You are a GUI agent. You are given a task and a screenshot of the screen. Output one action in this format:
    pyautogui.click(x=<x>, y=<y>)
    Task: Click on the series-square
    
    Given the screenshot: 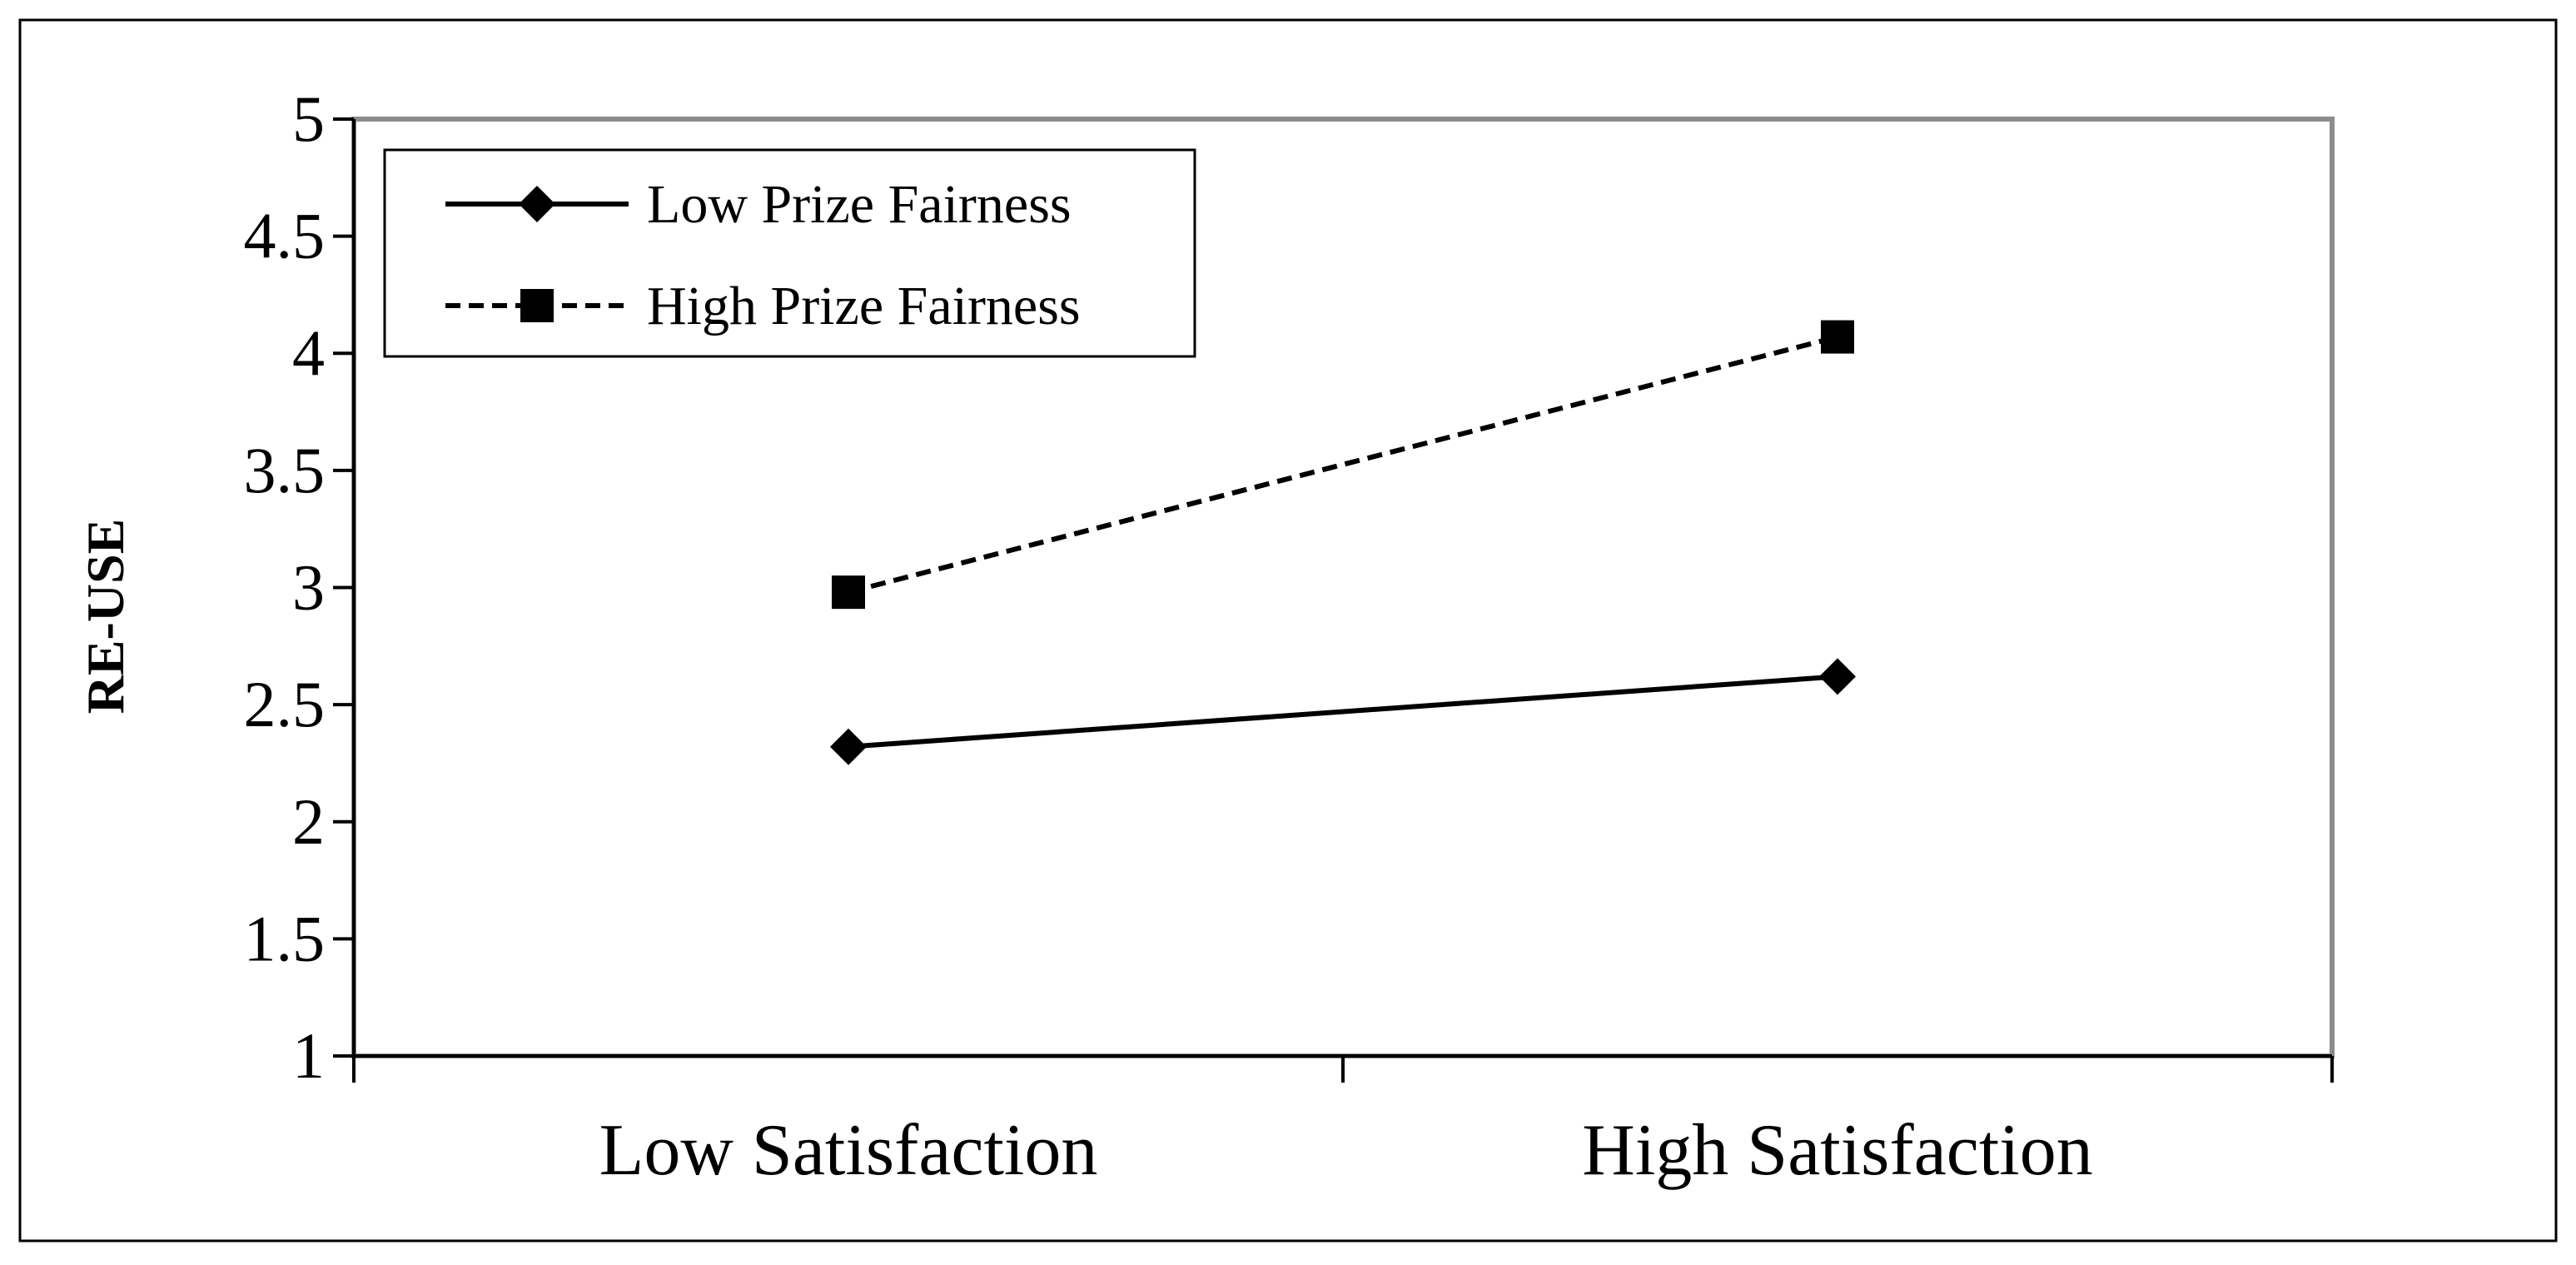 What is the action you would take?
    pyautogui.click(x=1343, y=465)
    